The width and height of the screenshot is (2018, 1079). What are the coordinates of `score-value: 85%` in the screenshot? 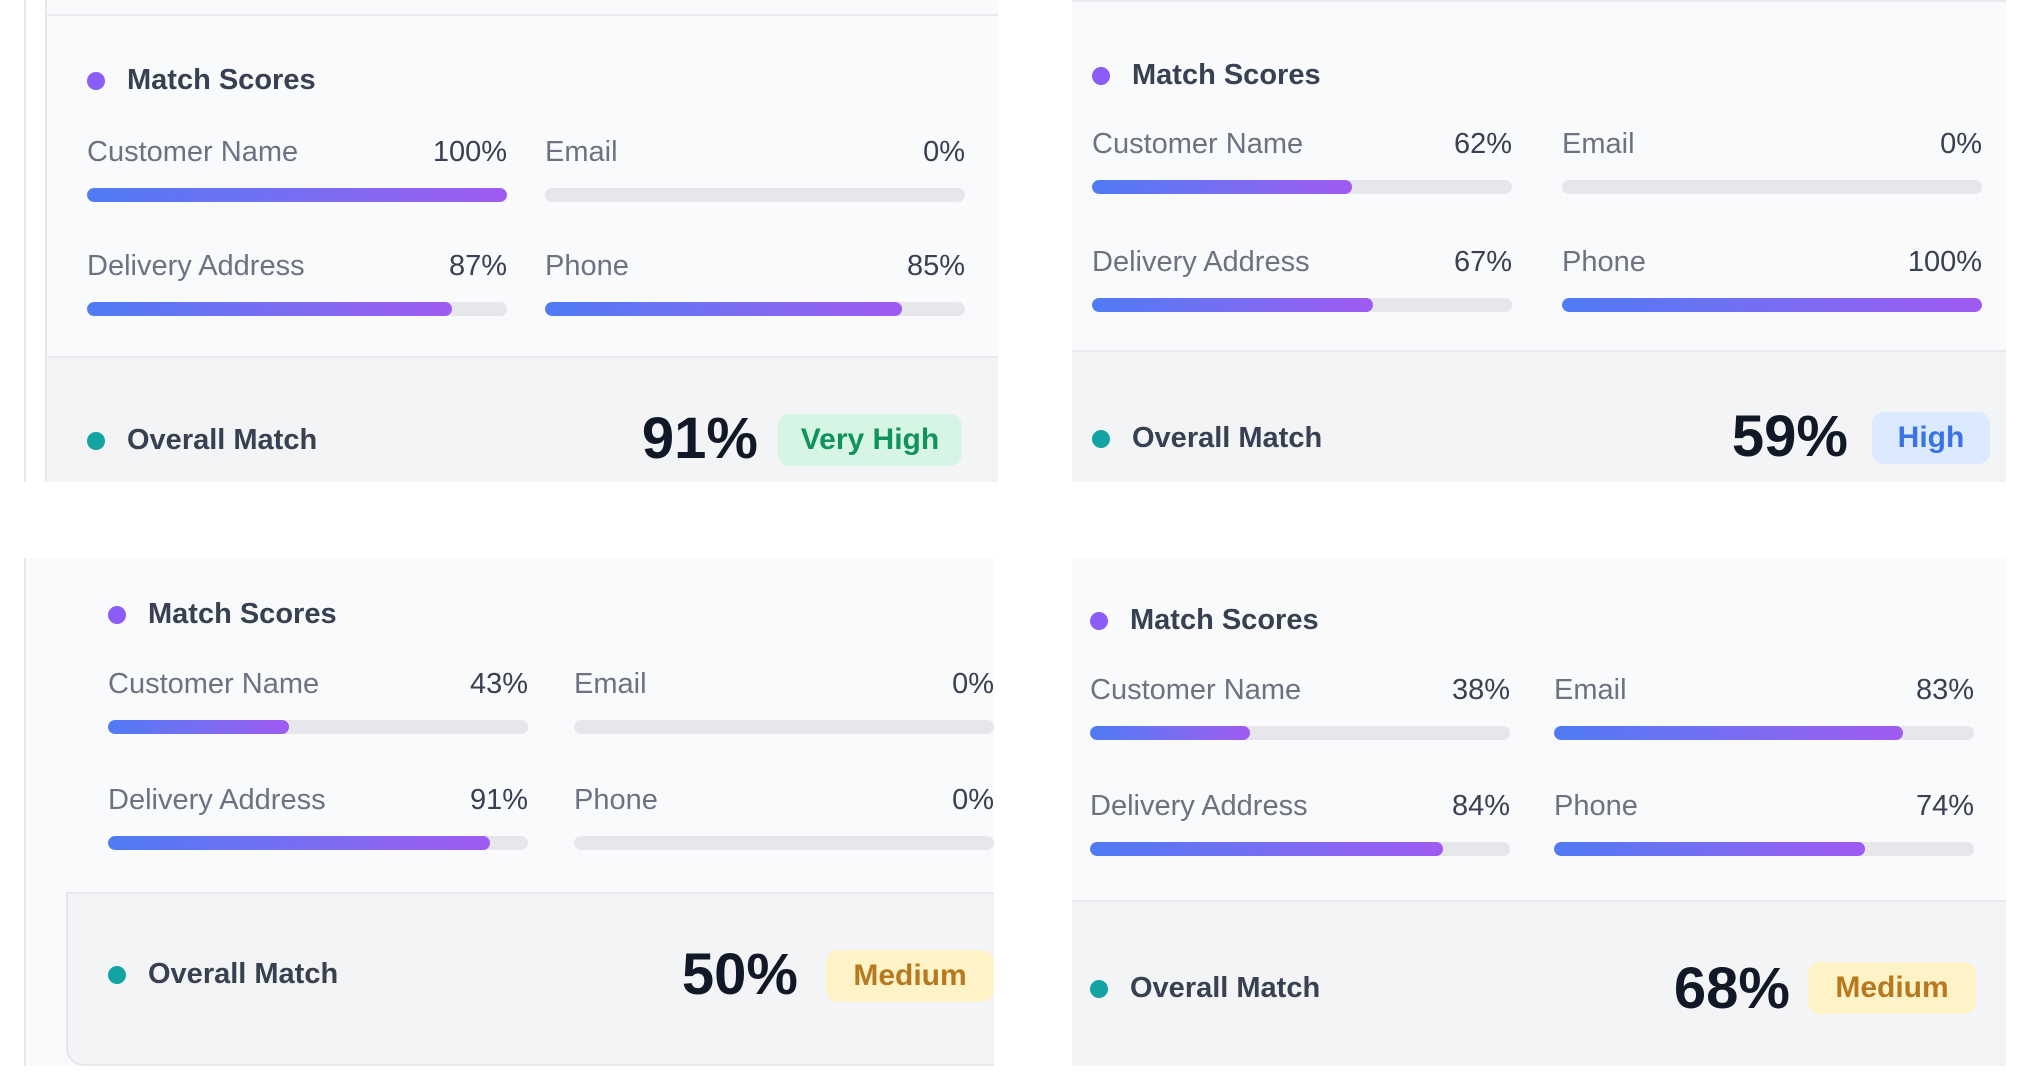 It's located at (935, 266).